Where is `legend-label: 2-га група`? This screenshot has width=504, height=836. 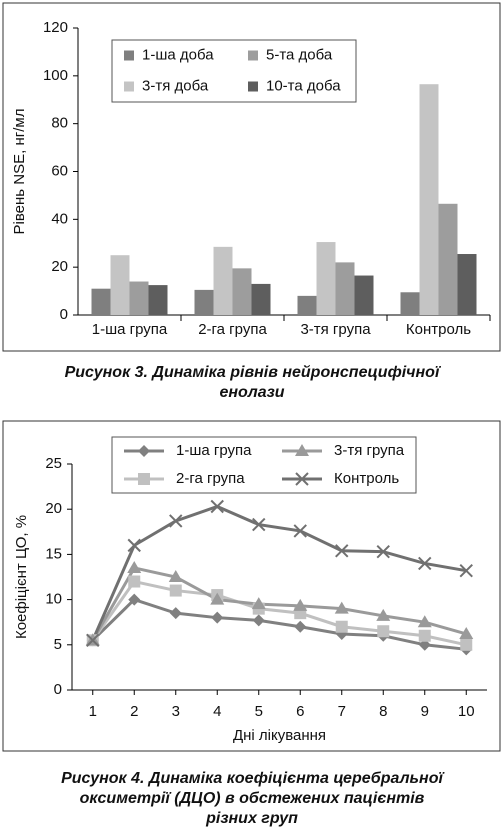 legend-label: 2-га група is located at coordinates (210, 478).